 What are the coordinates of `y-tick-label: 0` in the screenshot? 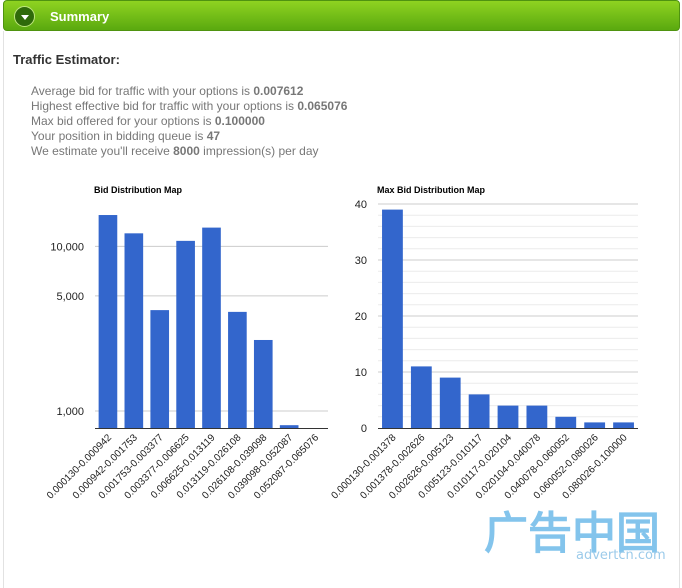 It's located at (364, 429).